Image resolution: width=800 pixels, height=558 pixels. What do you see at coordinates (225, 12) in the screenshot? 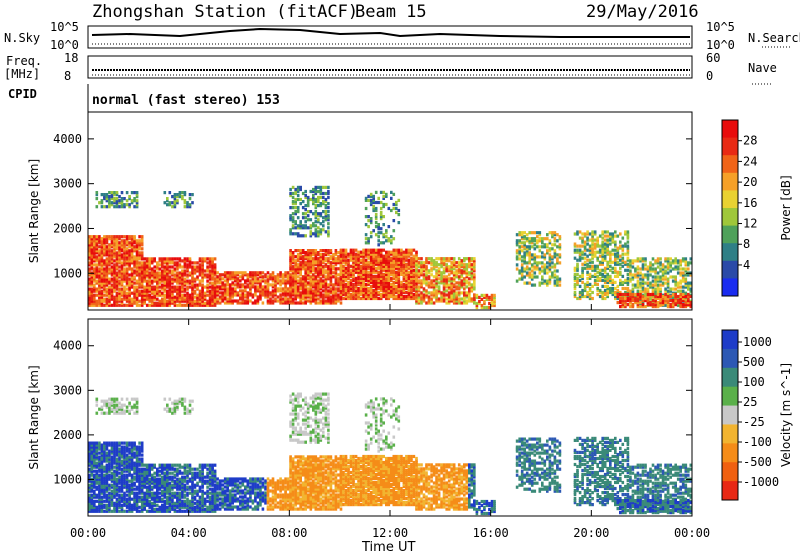
I see `station-title: Zhongshan Station (fitACF)` at bounding box center [225, 12].